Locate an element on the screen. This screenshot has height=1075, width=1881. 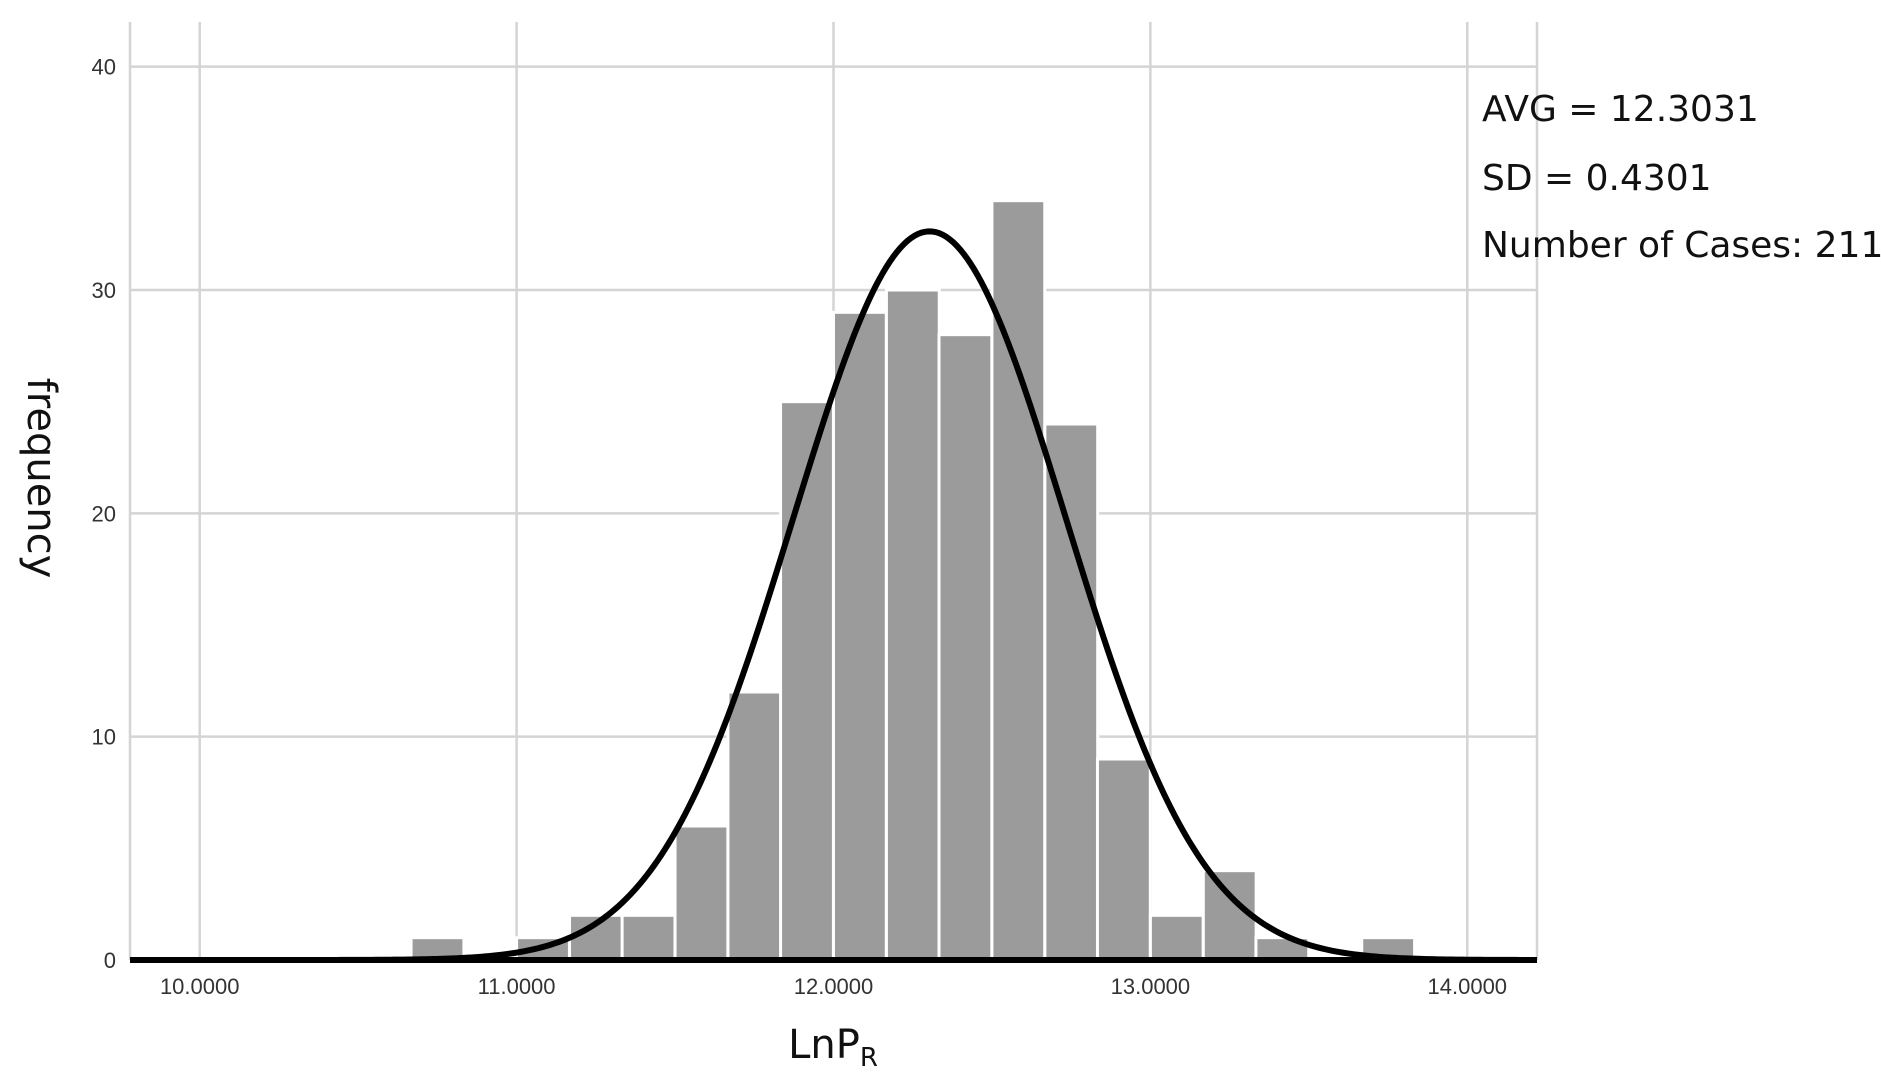
x-axis-title-subscript: R is located at coordinates (869, 1058).